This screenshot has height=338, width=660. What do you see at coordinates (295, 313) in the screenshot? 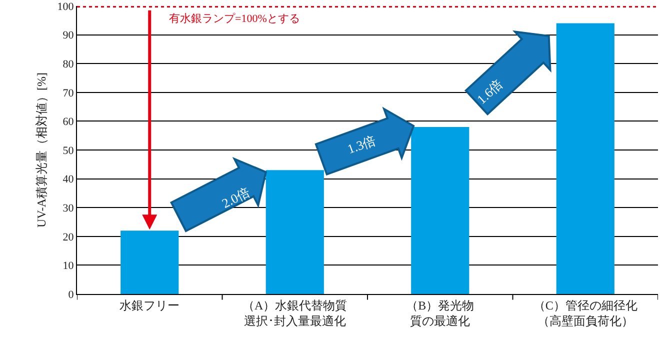
I see `x-tick-label: （A）水銀代替物質選択･封入量最適化` at bounding box center [295, 313].